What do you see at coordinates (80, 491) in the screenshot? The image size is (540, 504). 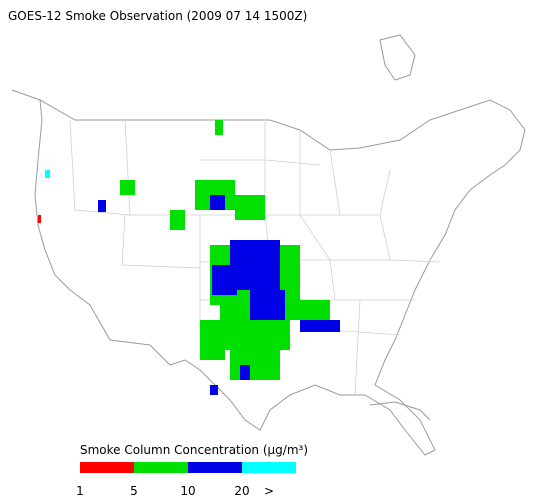 I see `colorbar-label: 1` at bounding box center [80, 491].